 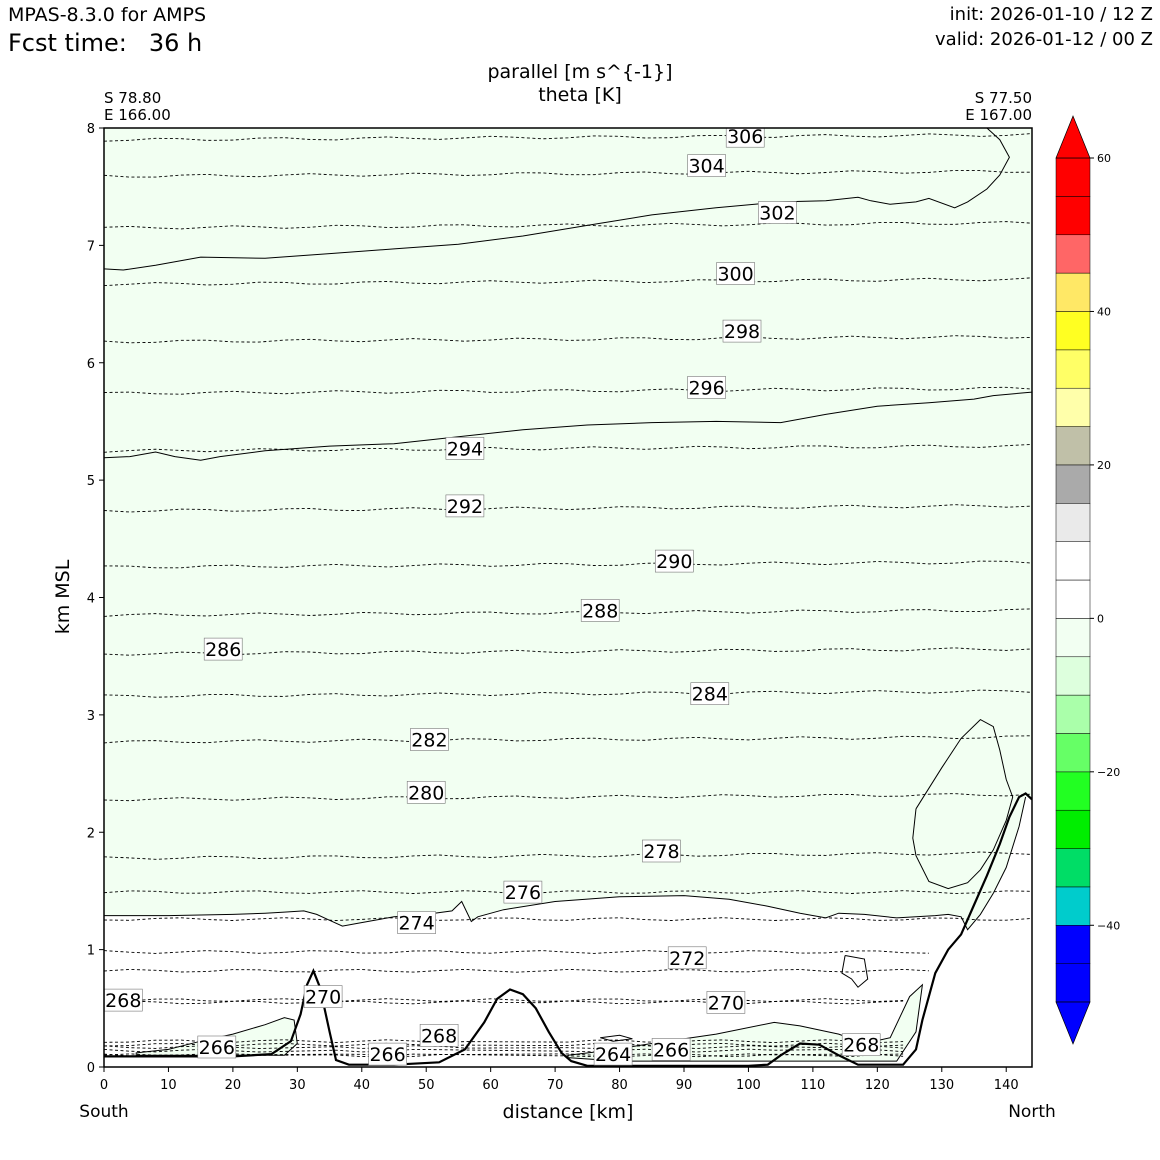 I want to click on y-tick-label-1: 1, so click(x=91, y=951).